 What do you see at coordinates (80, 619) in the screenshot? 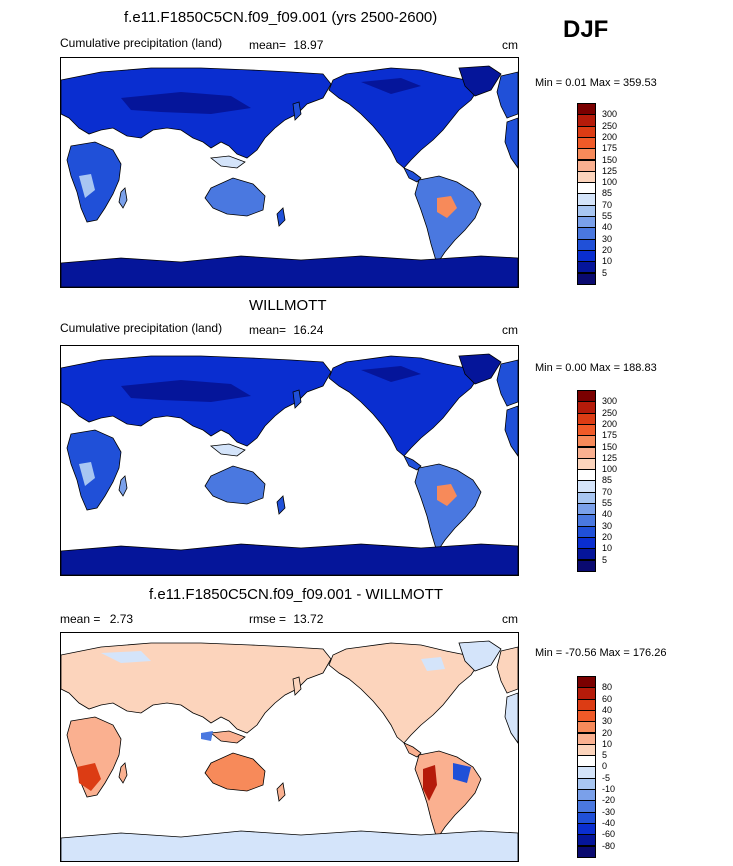
I see `panel3-mean-label: mean =` at bounding box center [80, 619].